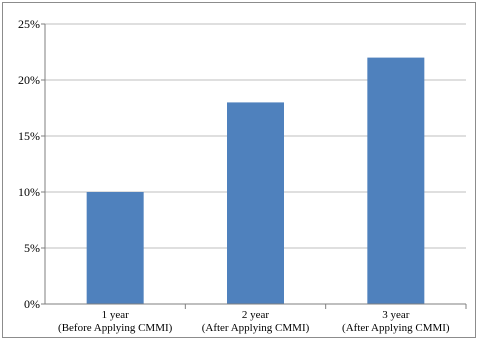  I want to click on y-tick-label: 25%, so click(29, 24).